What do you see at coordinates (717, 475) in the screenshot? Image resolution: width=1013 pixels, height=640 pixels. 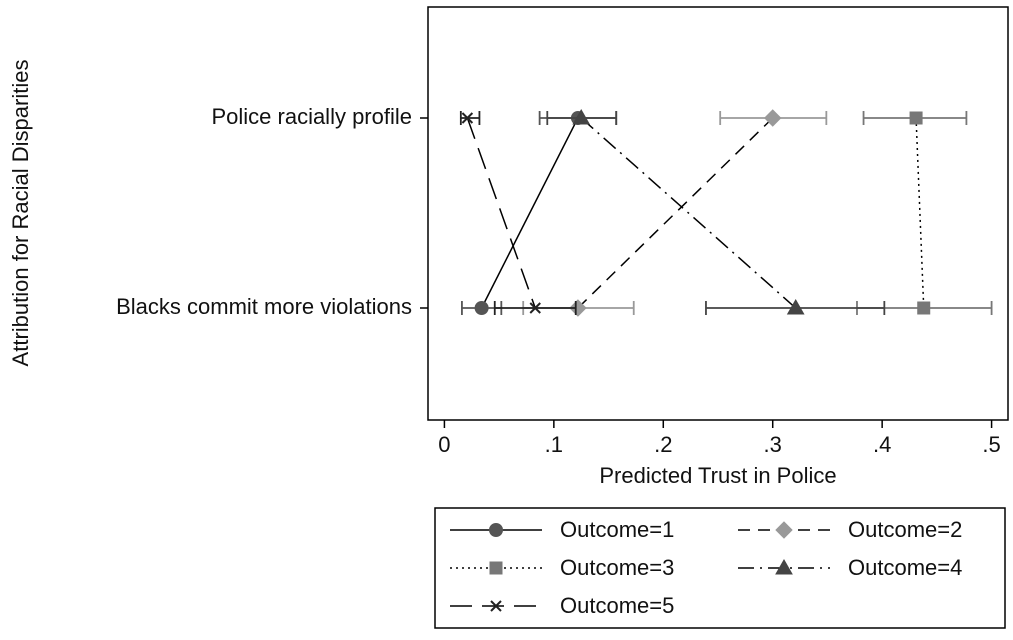 I see `x-axis-label: Predicted Trust in Police` at bounding box center [717, 475].